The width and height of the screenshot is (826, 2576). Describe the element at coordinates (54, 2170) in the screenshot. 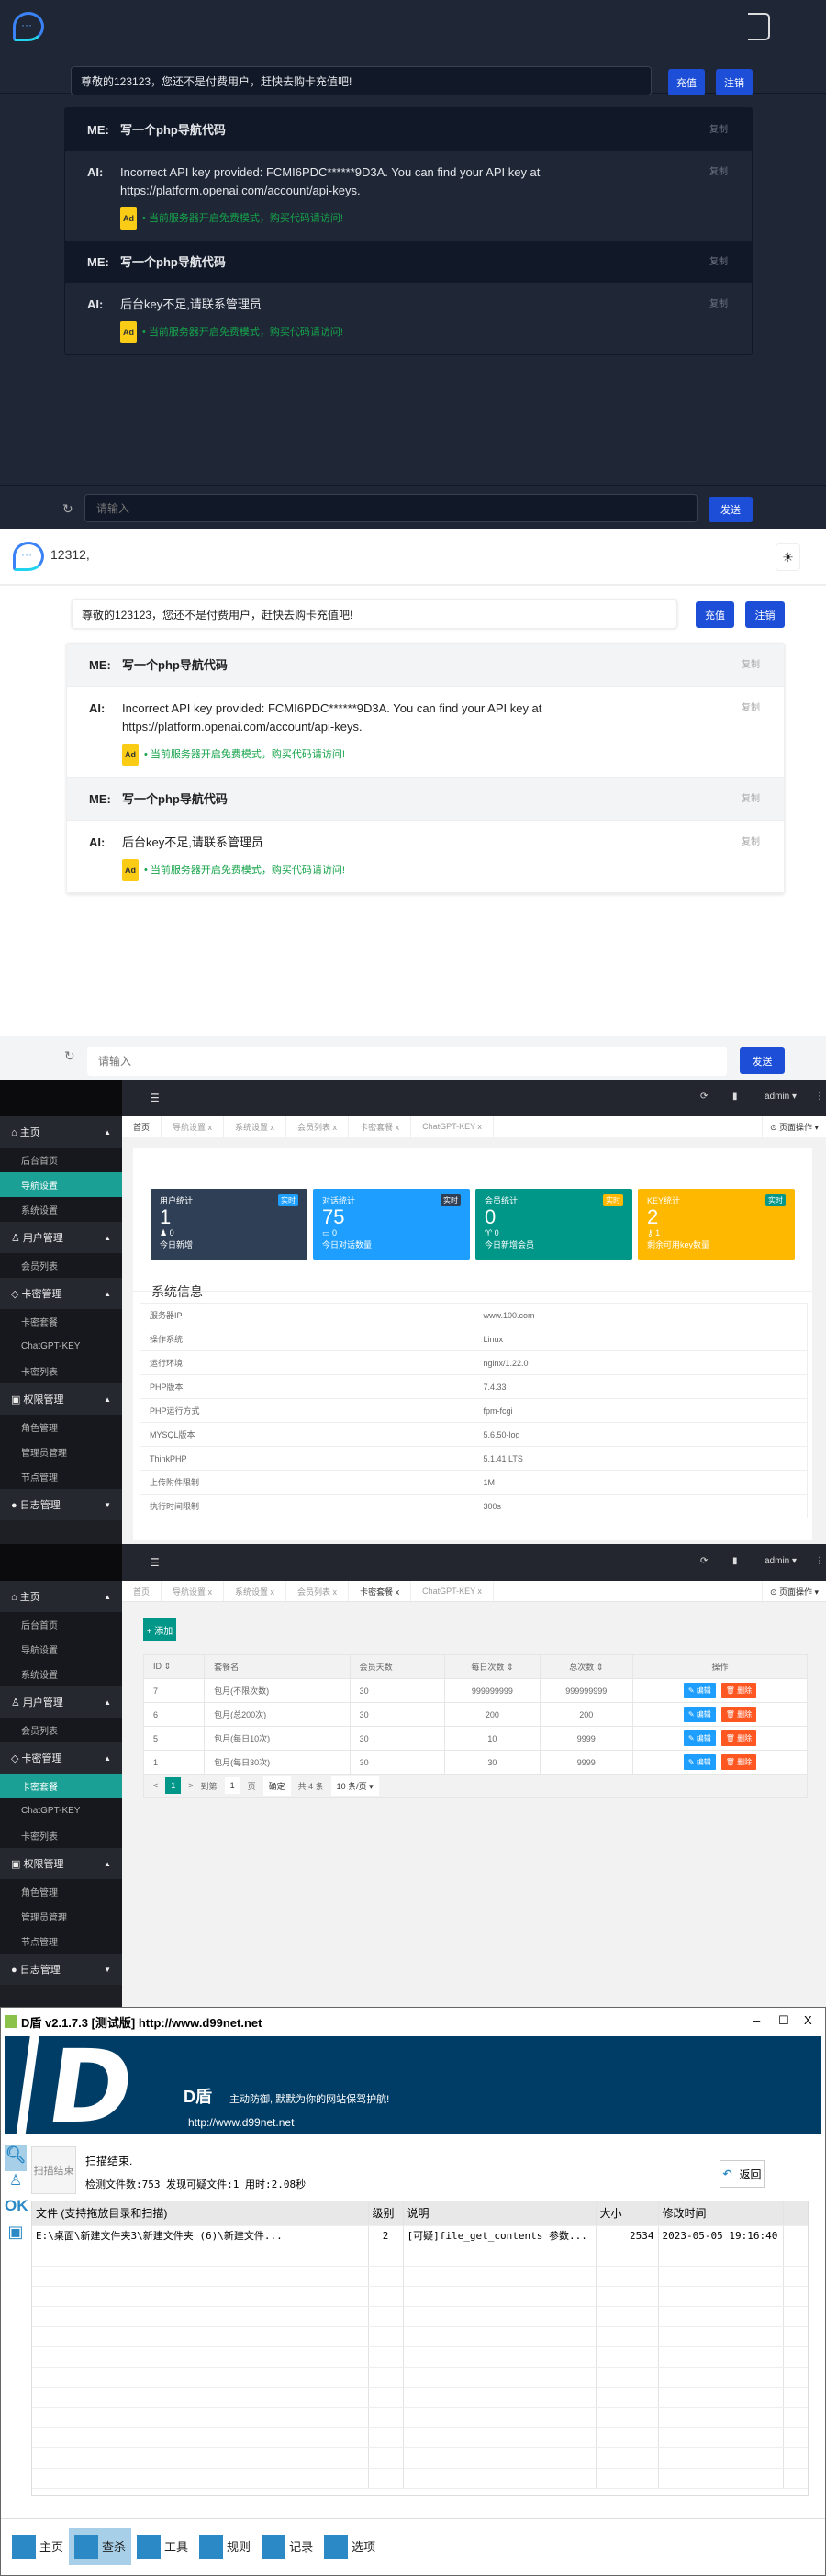

I see `scan-status-button: 扫描结束` at that location.